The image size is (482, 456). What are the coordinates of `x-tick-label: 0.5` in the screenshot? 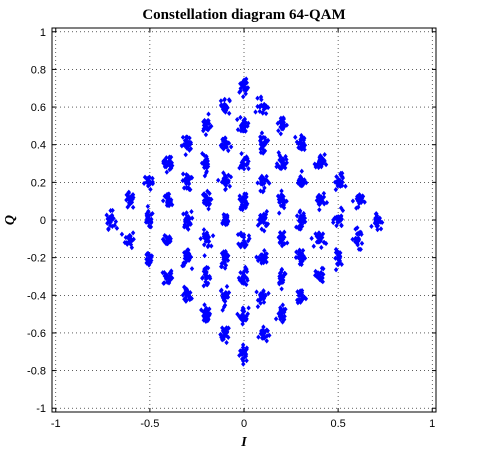 It's located at (337, 424).